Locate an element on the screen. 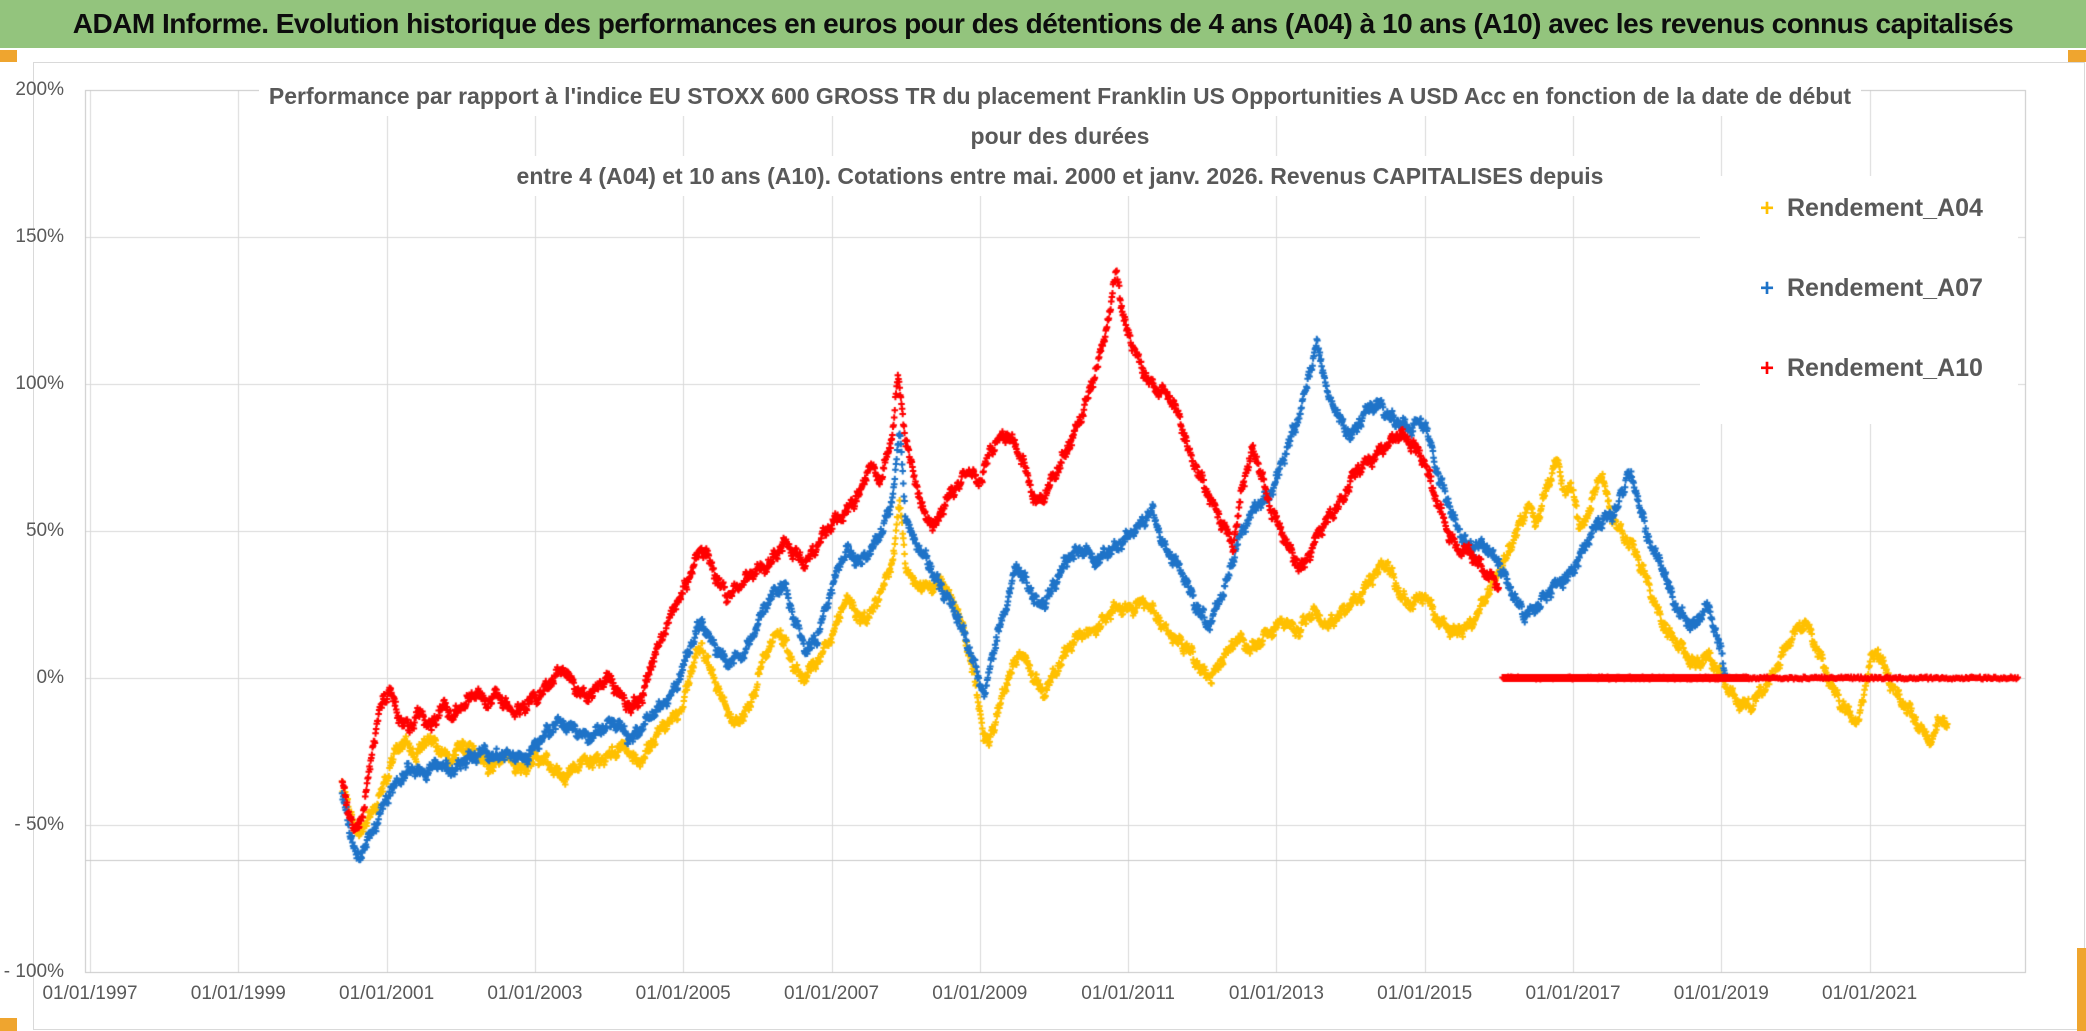 The image size is (2086, 1031). selection-accent-top-left is located at coordinates (8, 56).